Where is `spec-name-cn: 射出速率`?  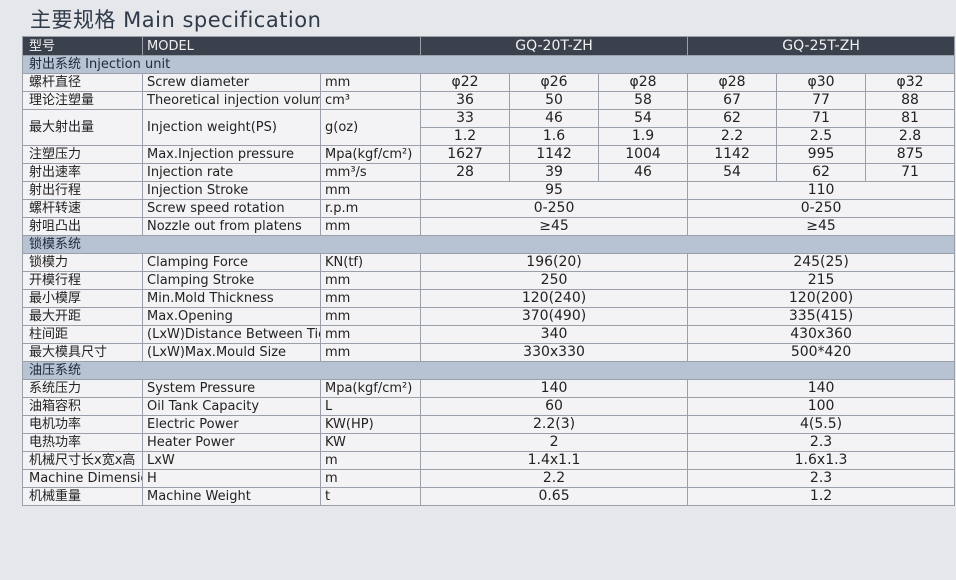 spec-name-cn: 射出速率 is located at coordinates (82, 172).